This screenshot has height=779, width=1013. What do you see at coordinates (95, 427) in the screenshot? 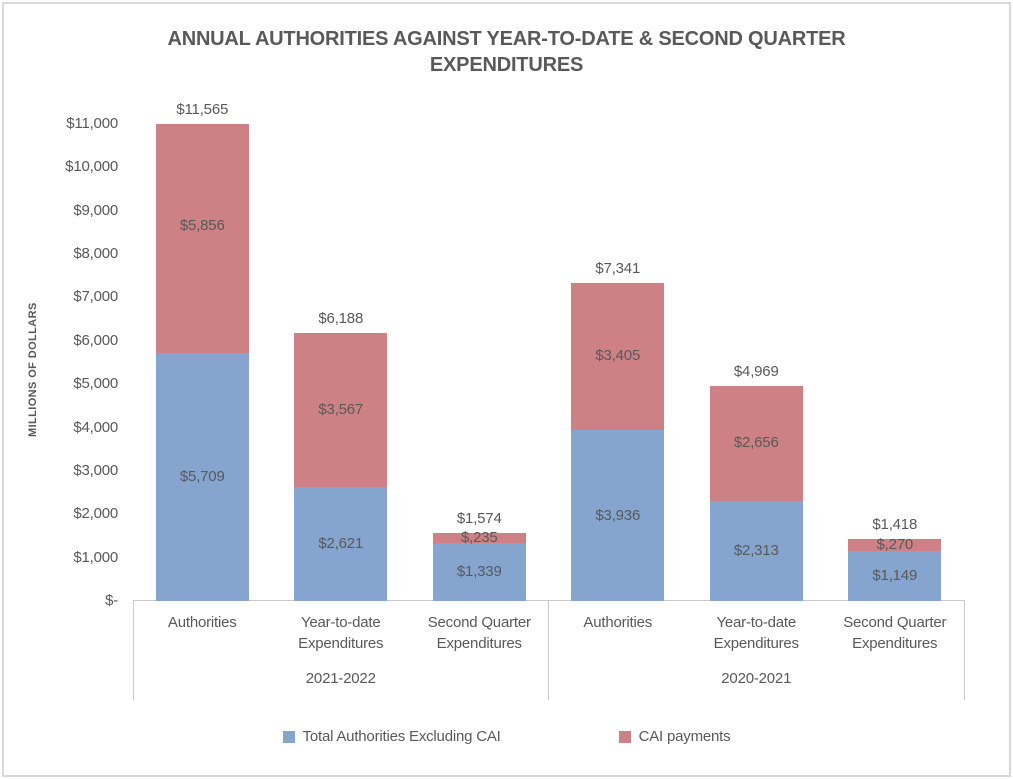
I see `y-tick-label: $4,000` at bounding box center [95, 427].